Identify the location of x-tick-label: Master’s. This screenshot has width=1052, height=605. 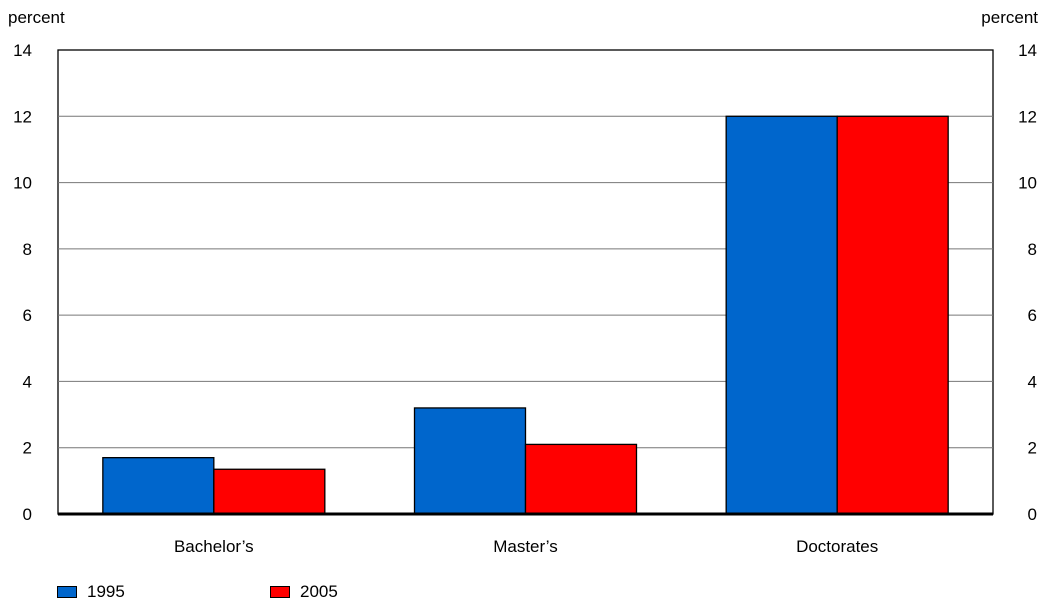
(525, 546).